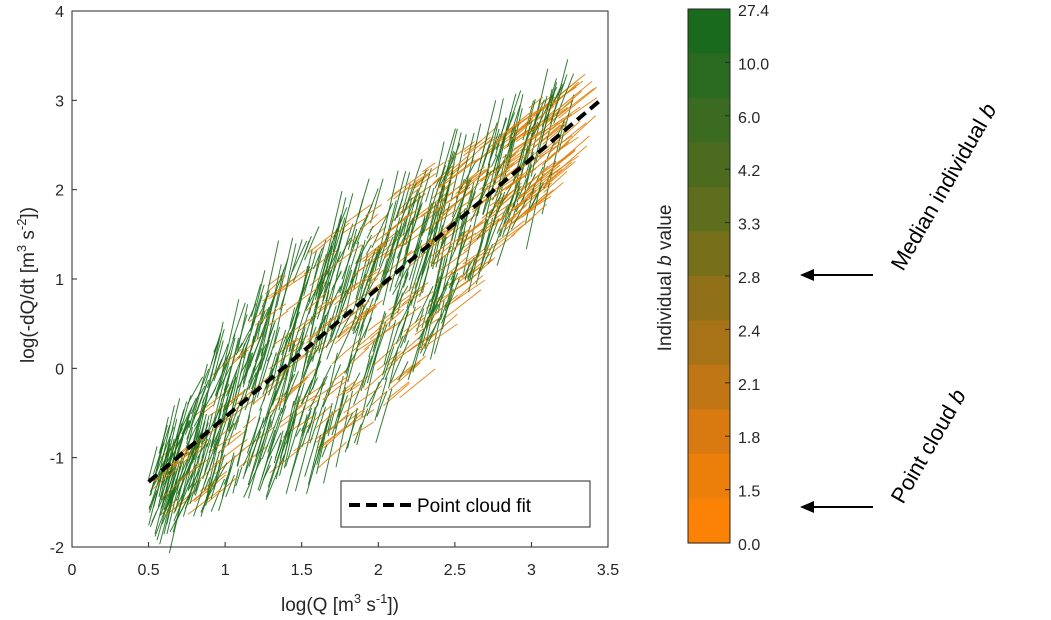 This screenshot has height=620, width=1051. I want to click on y-tick-label: 2, so click(59, 191).